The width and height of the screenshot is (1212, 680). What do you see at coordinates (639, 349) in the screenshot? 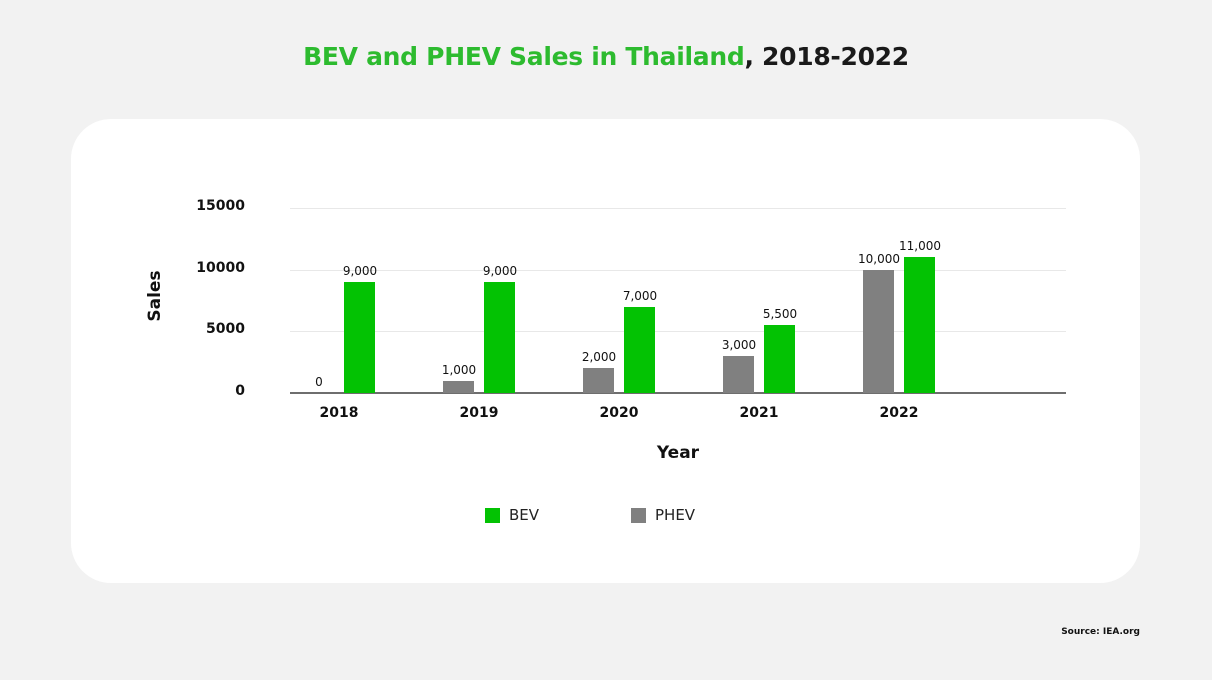
I see `bar-bev-2020` at bounding box center [639, 349].